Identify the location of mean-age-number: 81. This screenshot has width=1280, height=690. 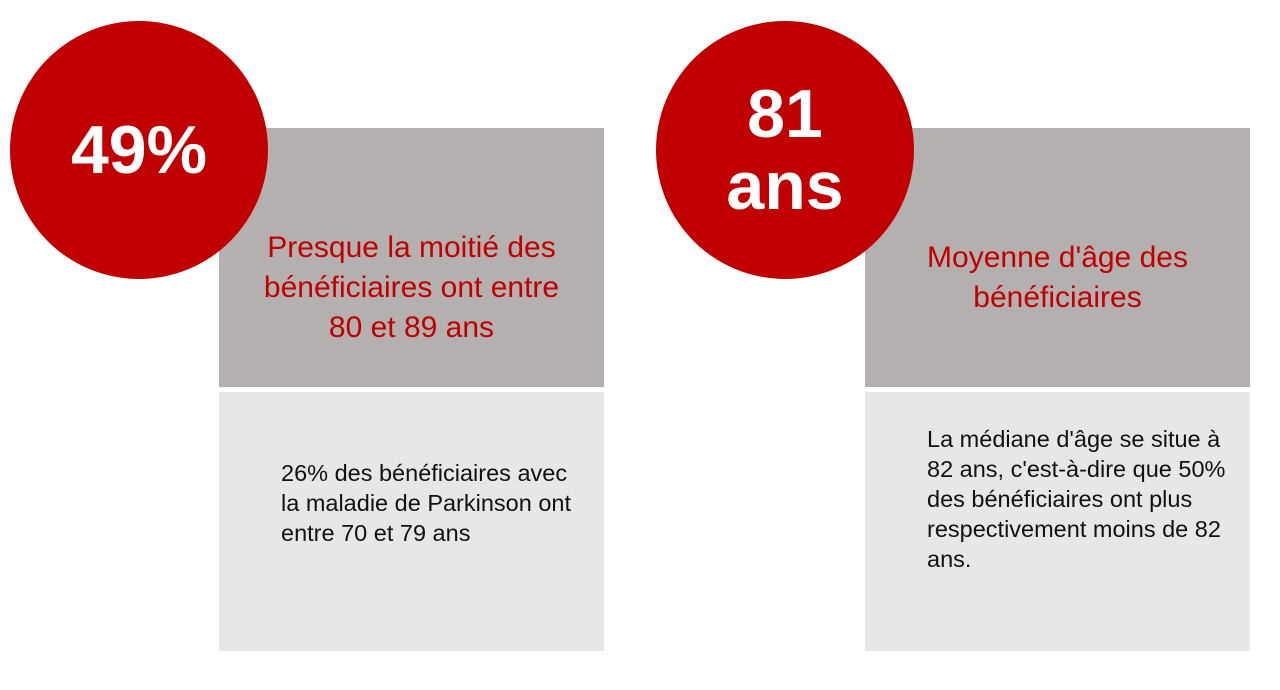
(785, 114).